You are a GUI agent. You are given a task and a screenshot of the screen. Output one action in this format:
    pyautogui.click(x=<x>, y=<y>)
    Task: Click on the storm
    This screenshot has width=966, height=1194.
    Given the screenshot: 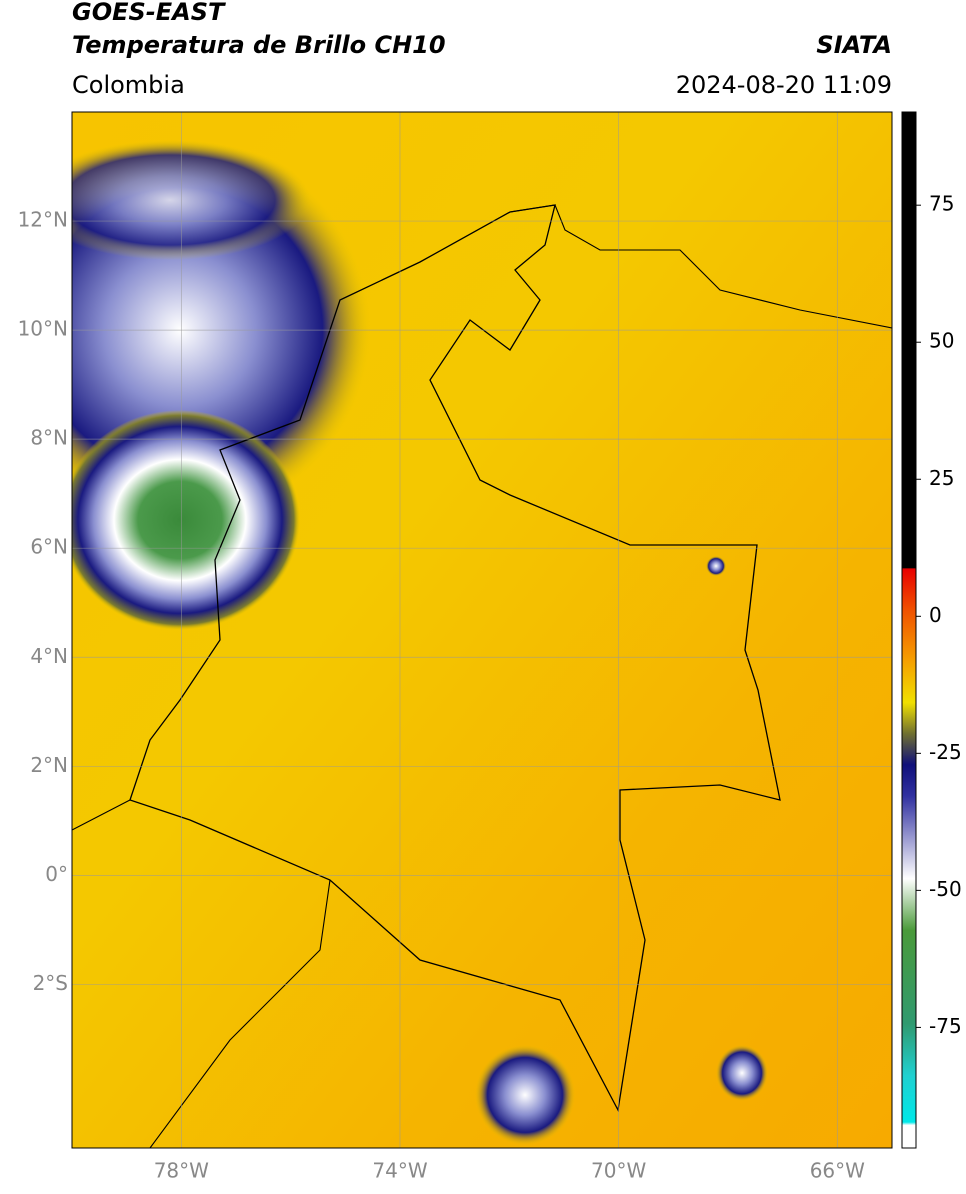 What is the action you would take?
    pyautogui.click(x=186, y=520)
    